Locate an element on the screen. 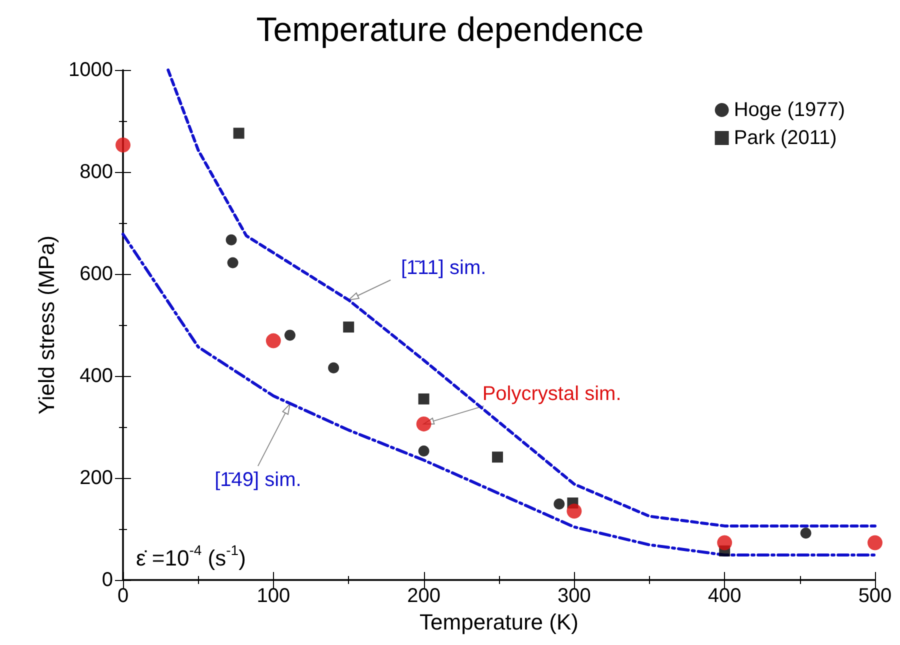 The height and width of the screenshot is (645, 900). y-tick-label: 800 is located at coordinates (96, 172).